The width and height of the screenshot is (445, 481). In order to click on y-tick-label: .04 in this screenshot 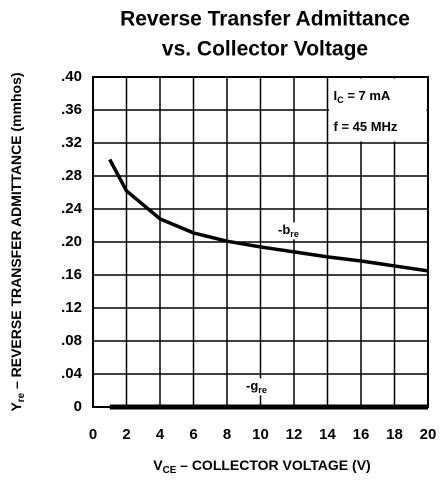, I will do `click(72, 373)`.